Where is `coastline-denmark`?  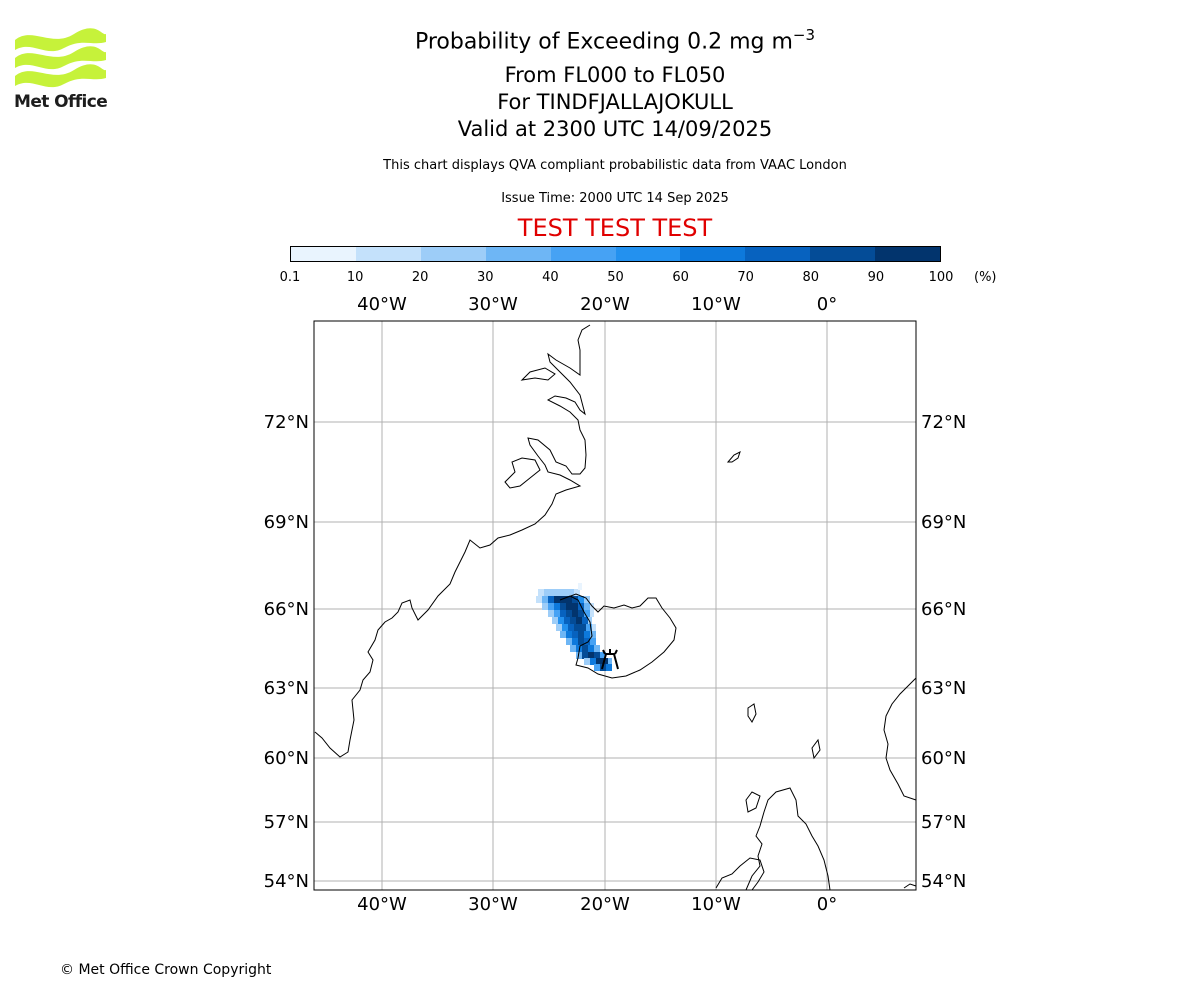
coastline-denmark is located at coordinates (910, 886).